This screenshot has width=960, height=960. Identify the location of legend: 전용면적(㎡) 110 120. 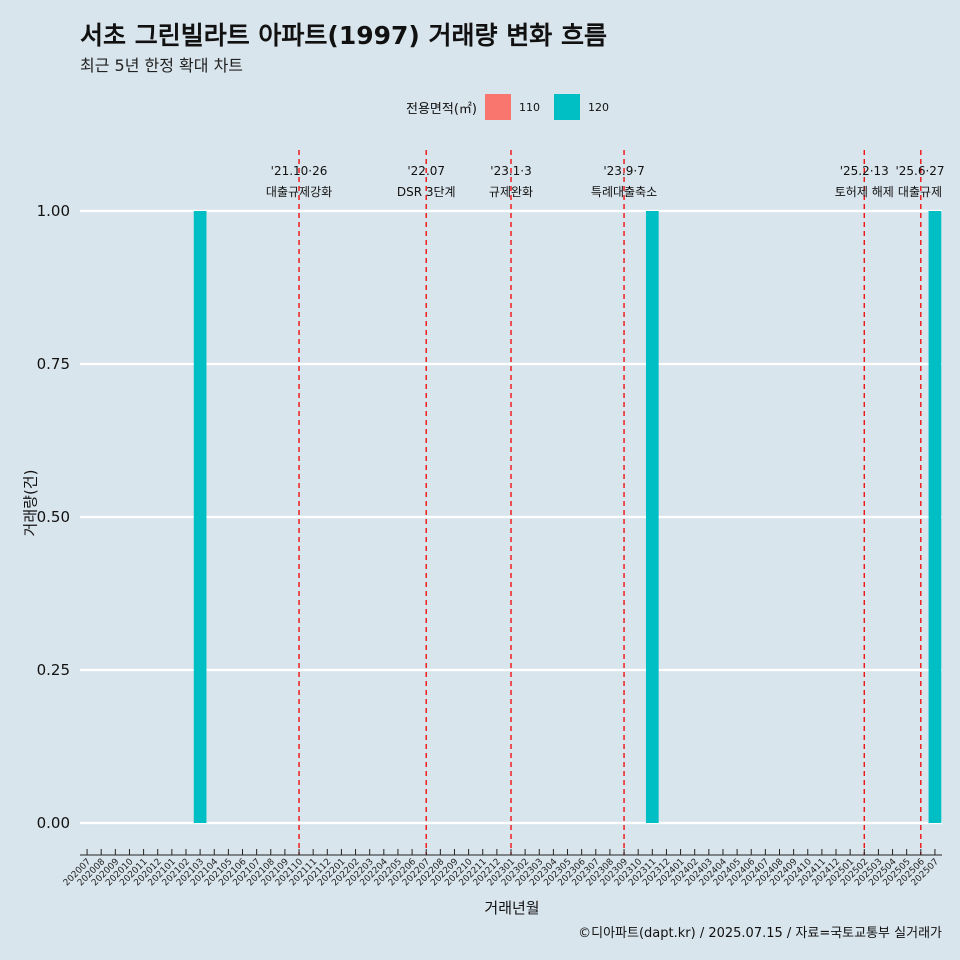
(514, 107).